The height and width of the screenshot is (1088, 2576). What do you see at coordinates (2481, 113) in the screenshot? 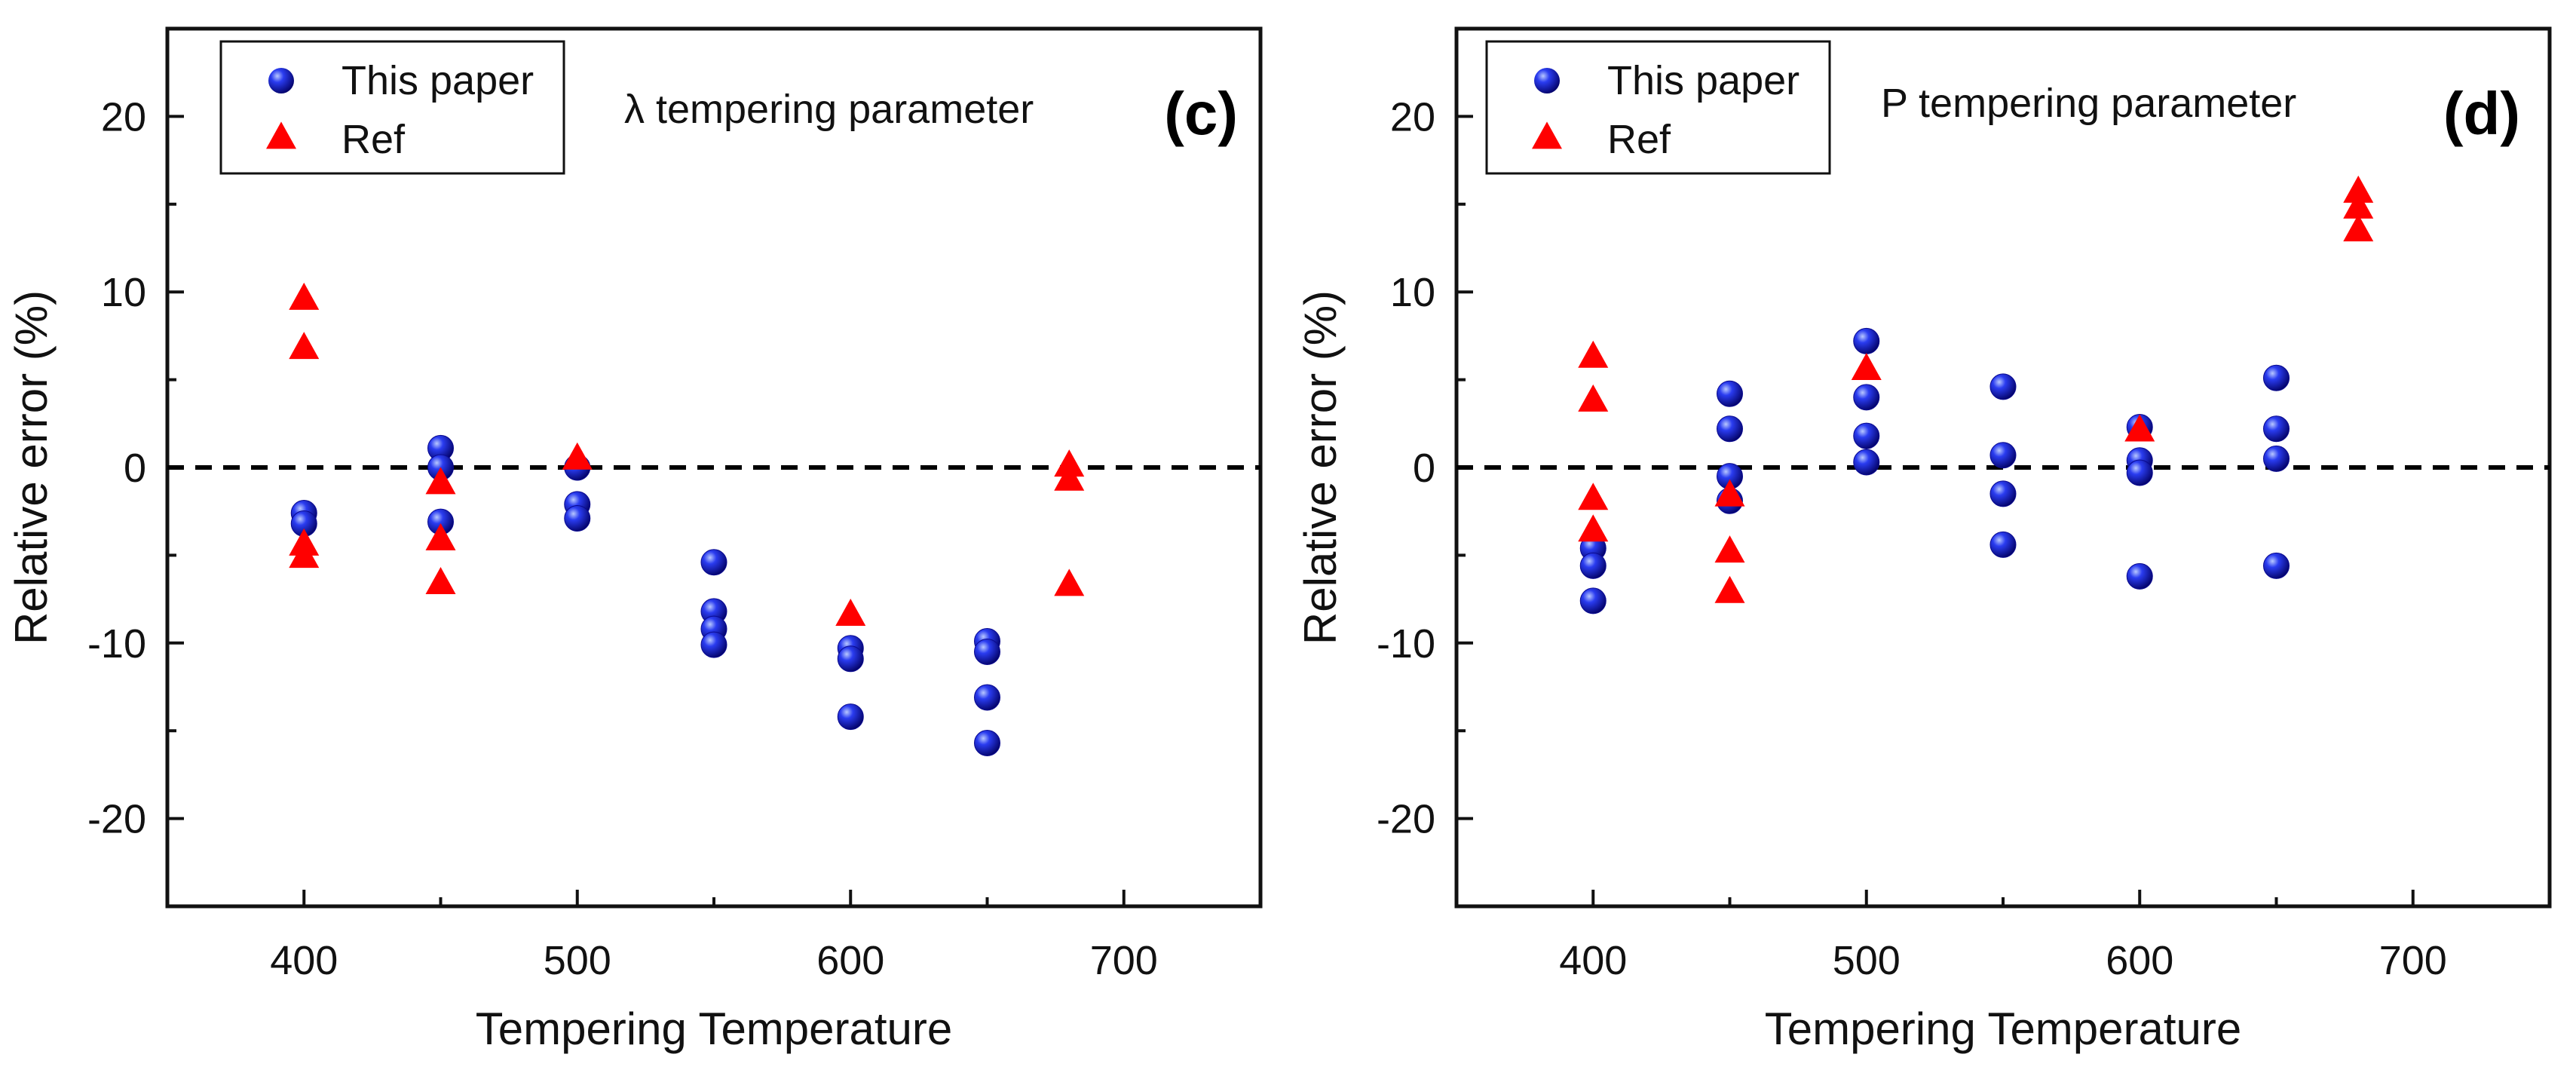
I see `panel-label: (d)` at bounding box center [2481, 113].